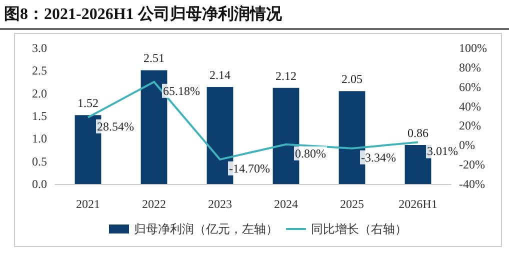 The image size is (509, 277). What do you see at coordinates (359, 229) in the screenshot?
I see `legend-label: 同比增长（右轴）` at bounding box center [359, 229].